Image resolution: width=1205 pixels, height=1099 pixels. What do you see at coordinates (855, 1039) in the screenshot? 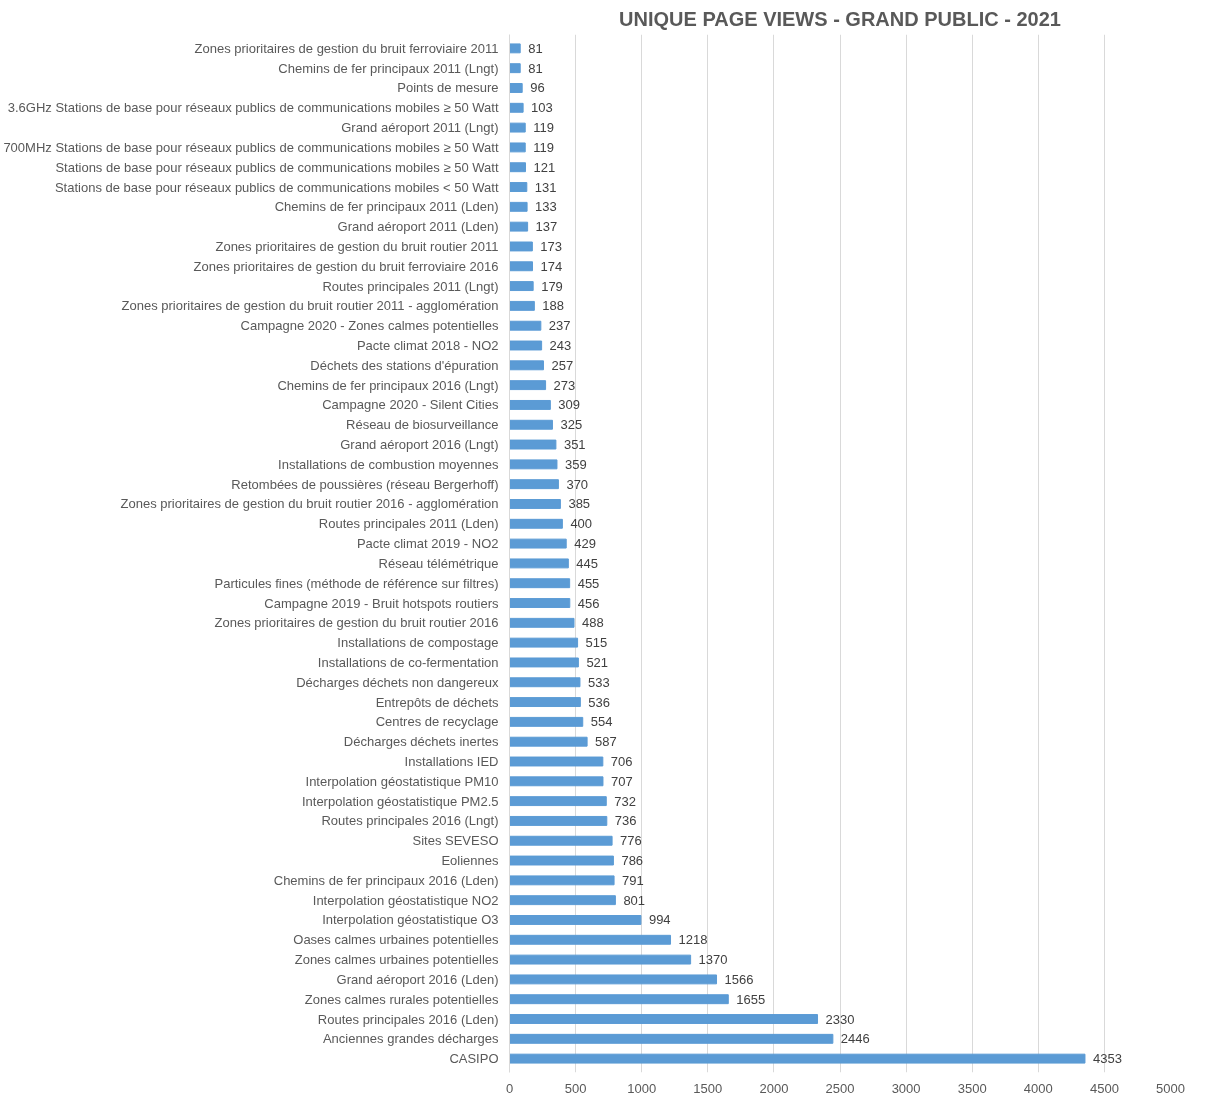
I see `data-label: 2446` at bounding box center [855, 1039].